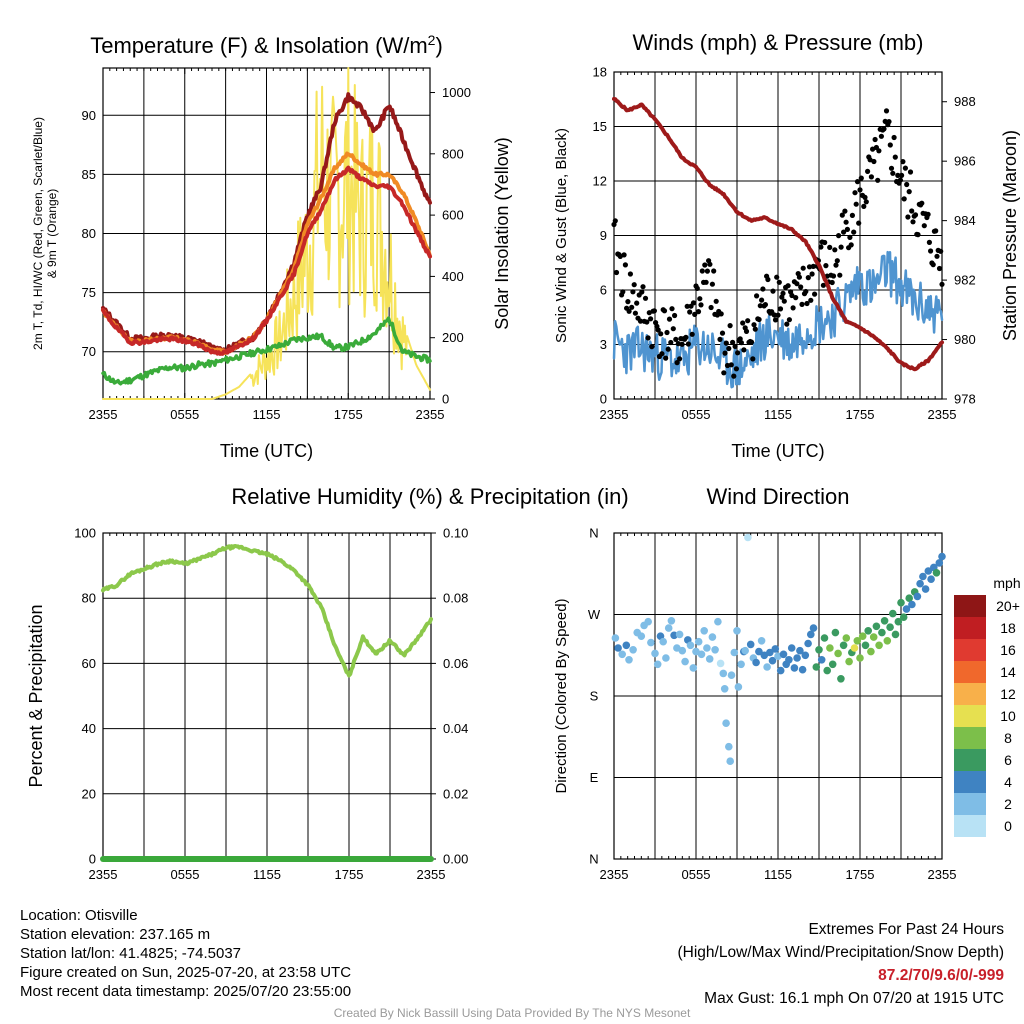 The height and width of the screenshot is (1024, 1024). What do you see at coordinates (860, 414) in the screenshot?
I see `wind-chart-xtick-label: 1755` at bounding box center [860, 414].